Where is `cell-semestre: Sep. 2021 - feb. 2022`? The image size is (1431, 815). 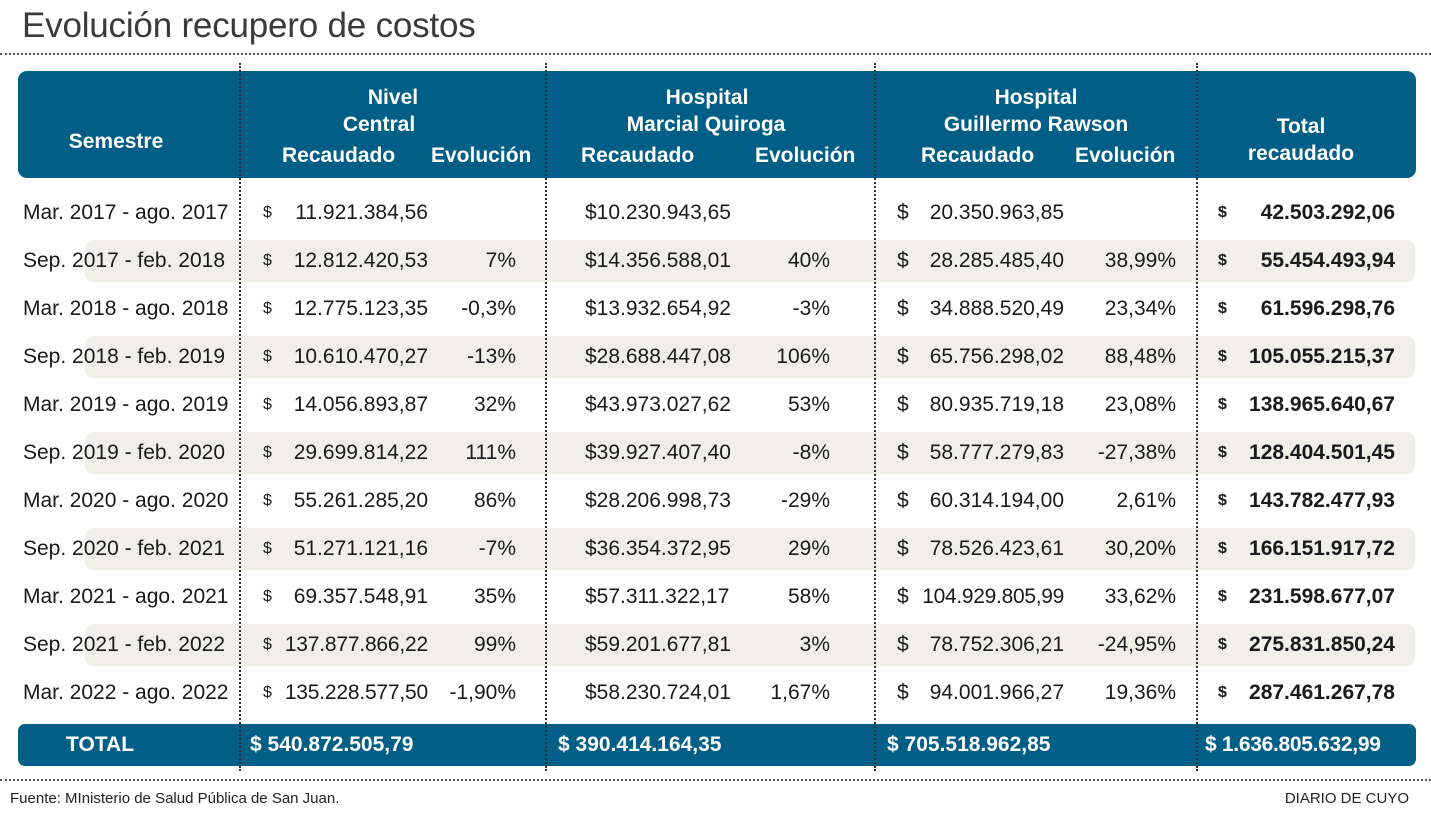
cell-semestre: Sep. 2021 - feb. 2022 is located at coordinates (124, 644).